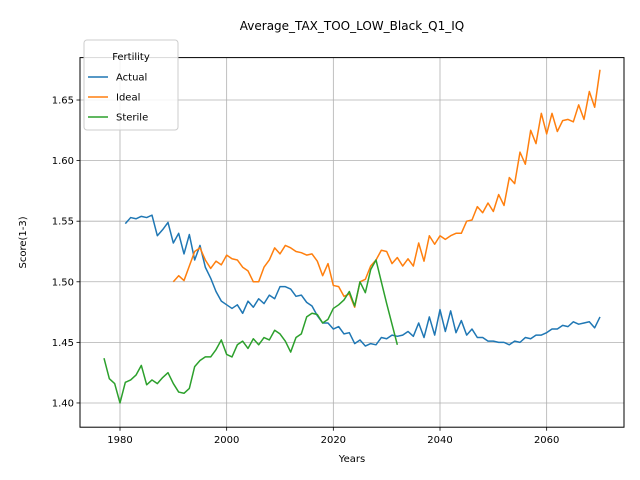 The width and height of the screenshot is (640, 480). I want to click on series-line-sterile, so click(251, 331).